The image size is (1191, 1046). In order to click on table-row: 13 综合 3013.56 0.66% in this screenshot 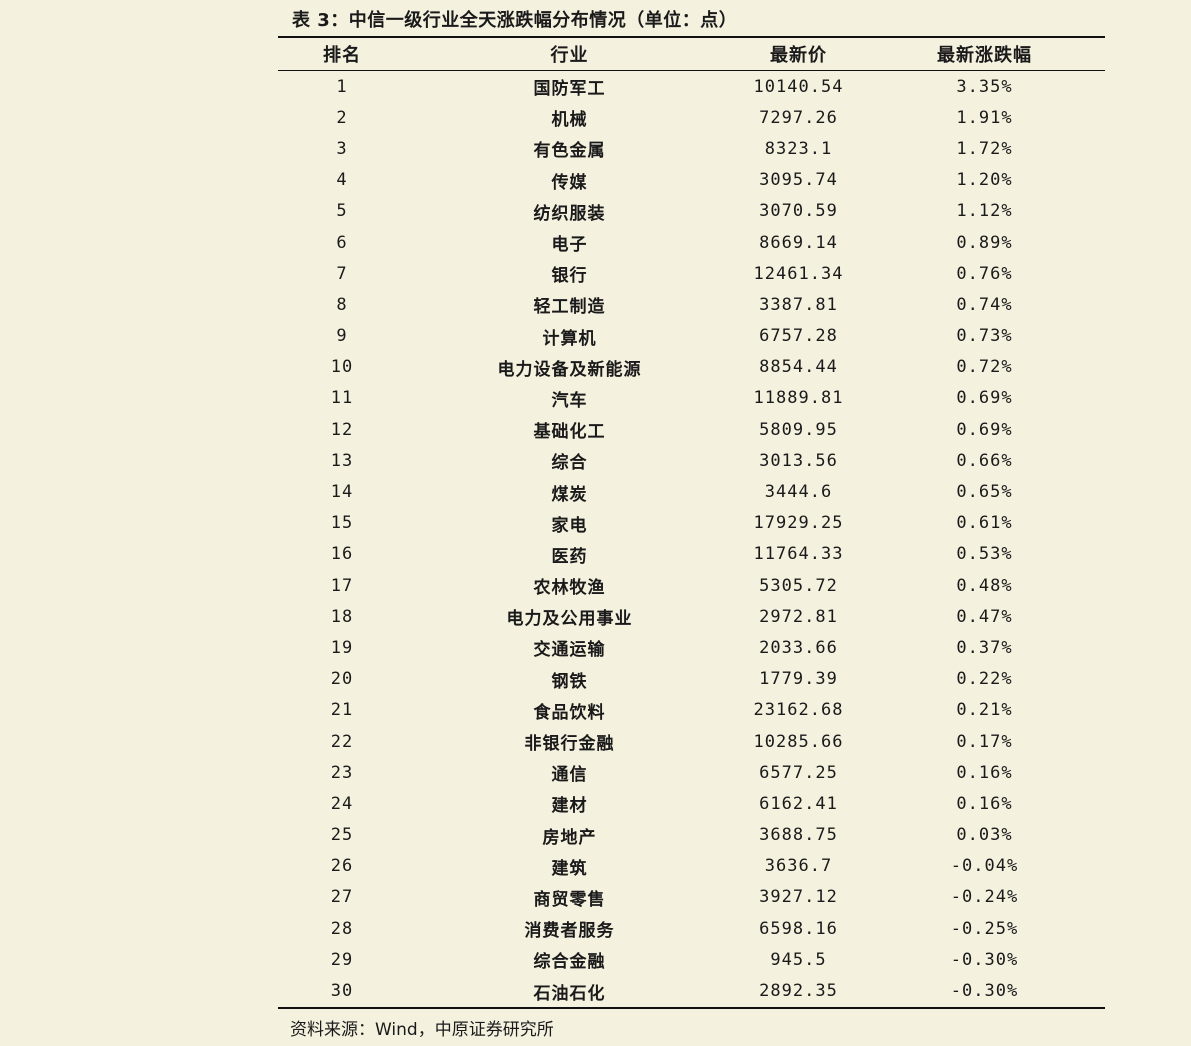, I will do `click(691, 460)`.